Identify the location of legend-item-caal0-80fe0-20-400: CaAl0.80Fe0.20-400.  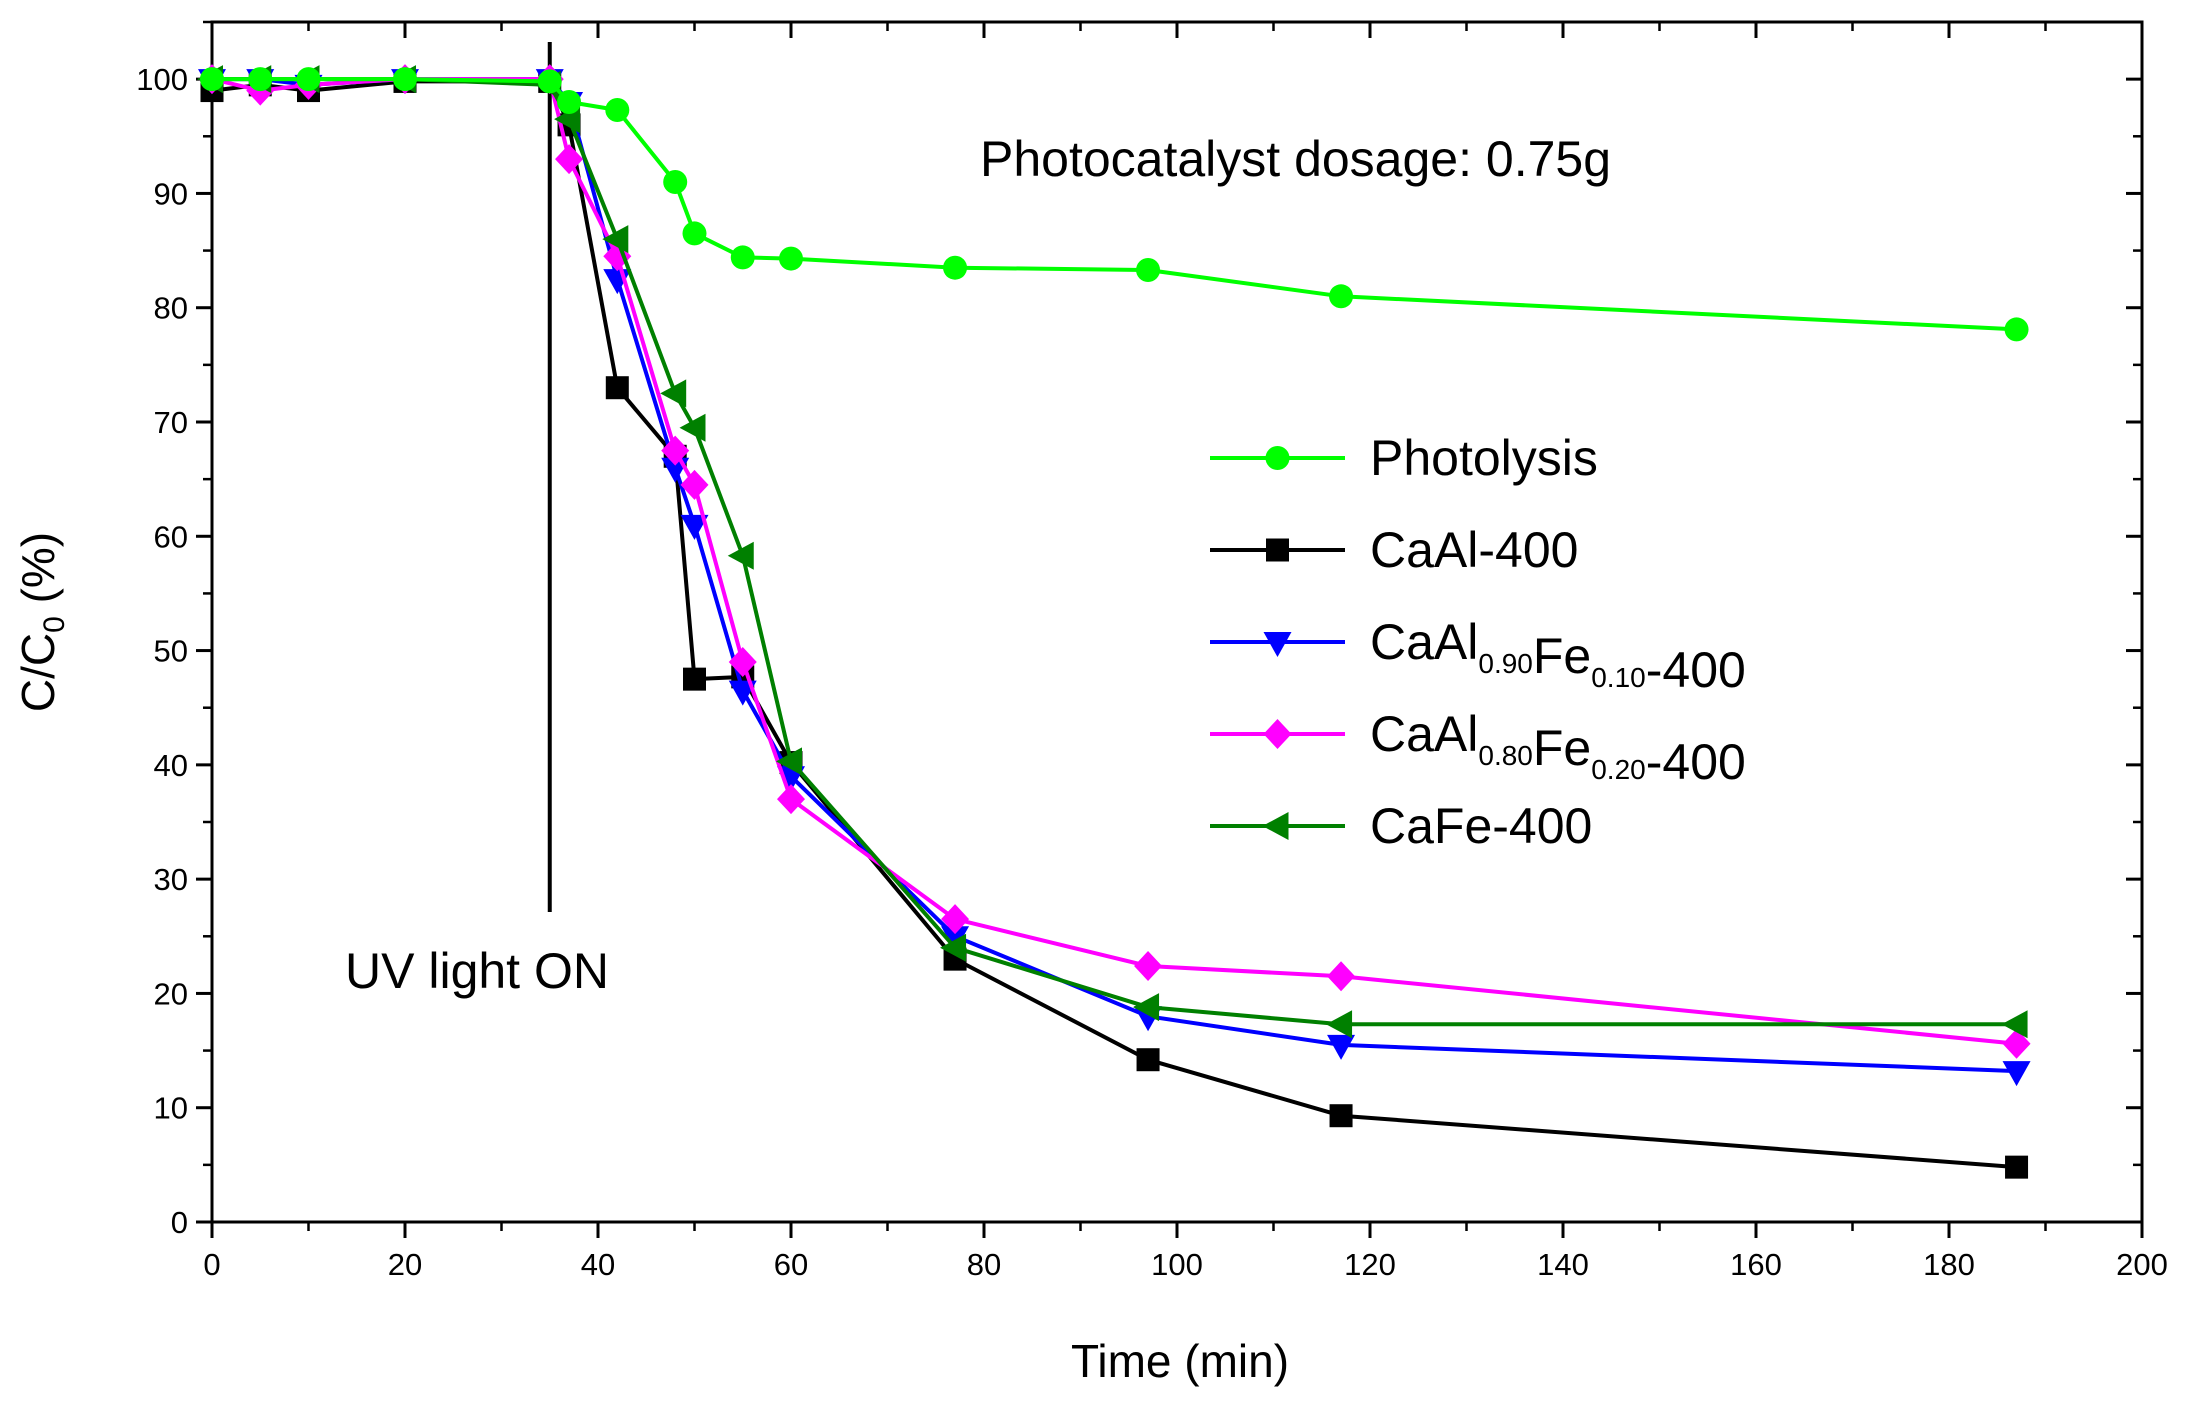
(1478, 748).